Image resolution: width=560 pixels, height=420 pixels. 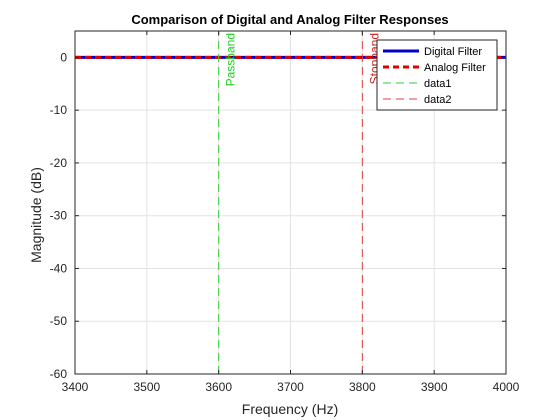 I want to click on y-tick-label: -30, so click(x=59, y=216).